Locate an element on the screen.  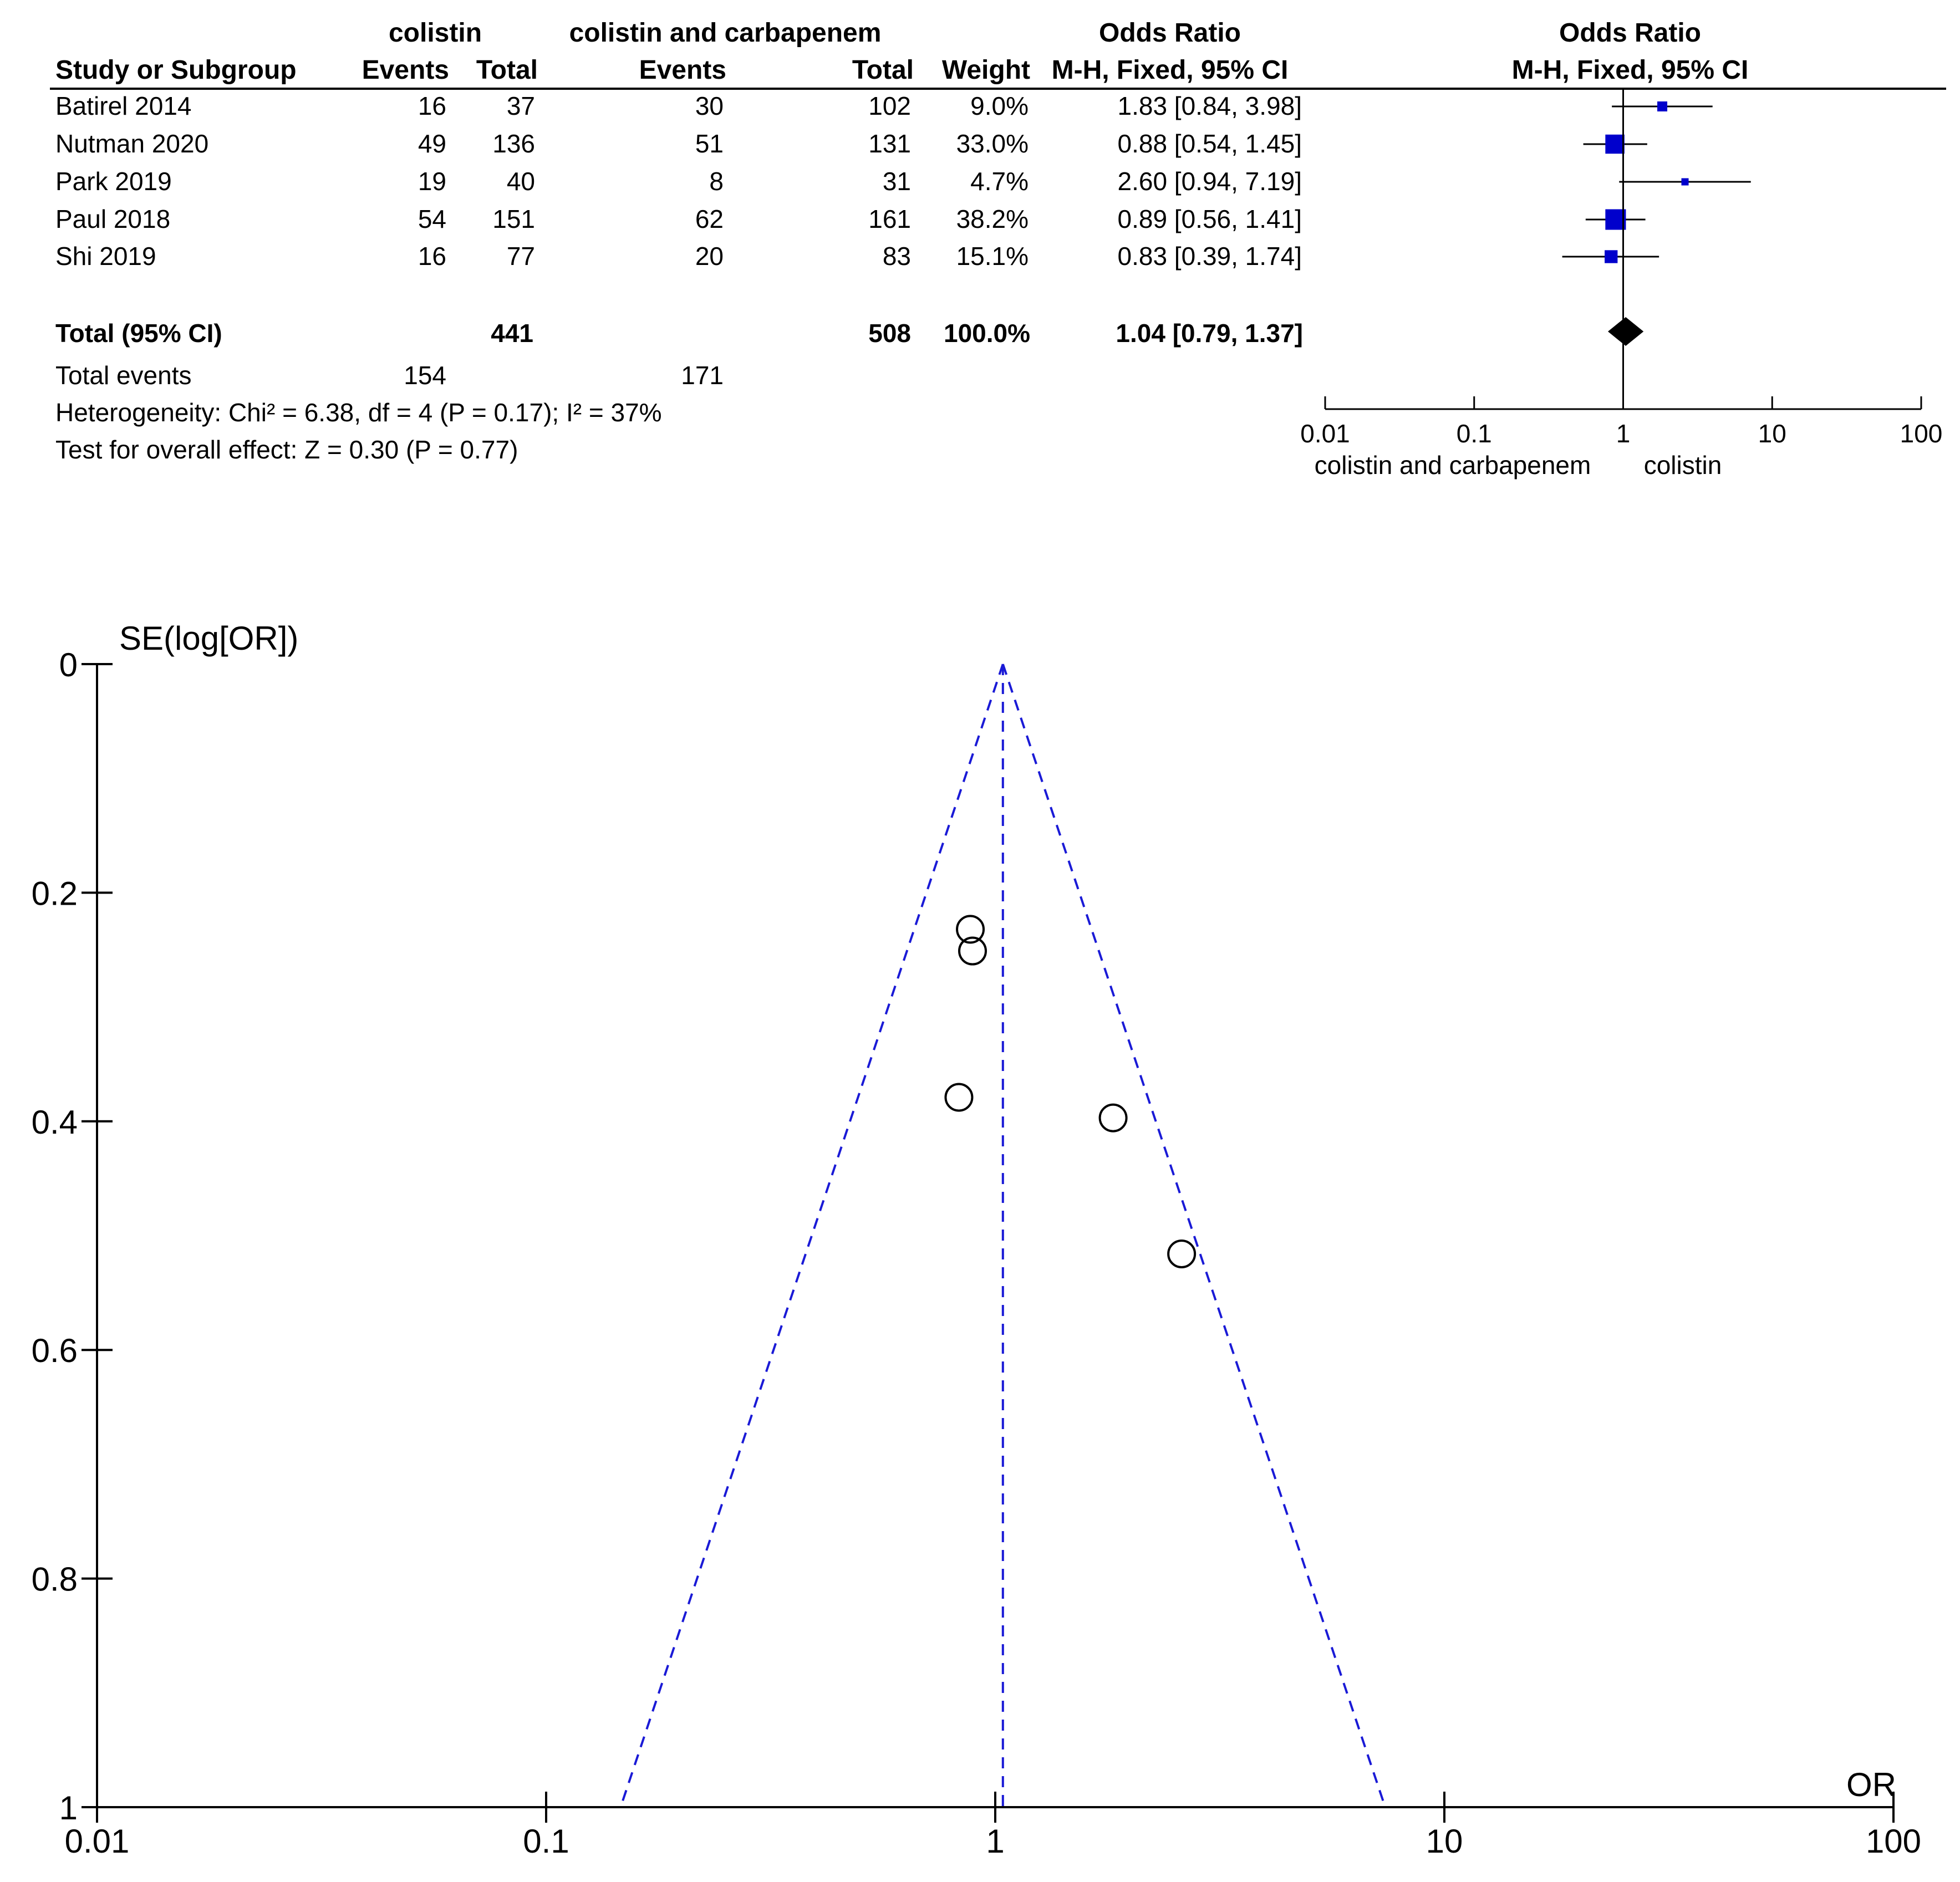
col-total2-header: Total is located at coordinates (883, 70).